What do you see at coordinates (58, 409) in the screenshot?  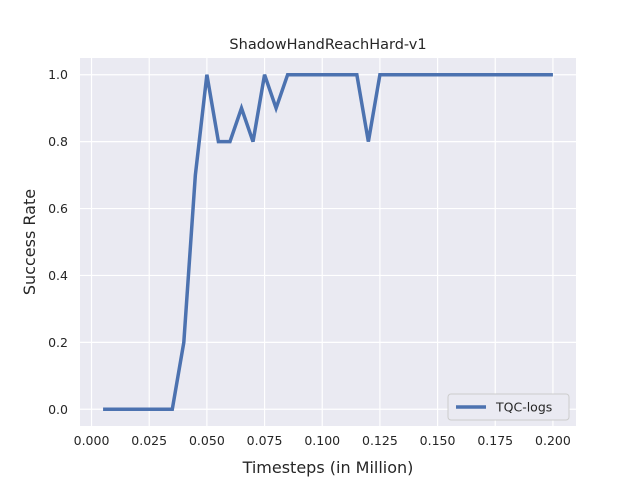 I see `y-tick-label: 0.0` at bounding box center [58, 409].